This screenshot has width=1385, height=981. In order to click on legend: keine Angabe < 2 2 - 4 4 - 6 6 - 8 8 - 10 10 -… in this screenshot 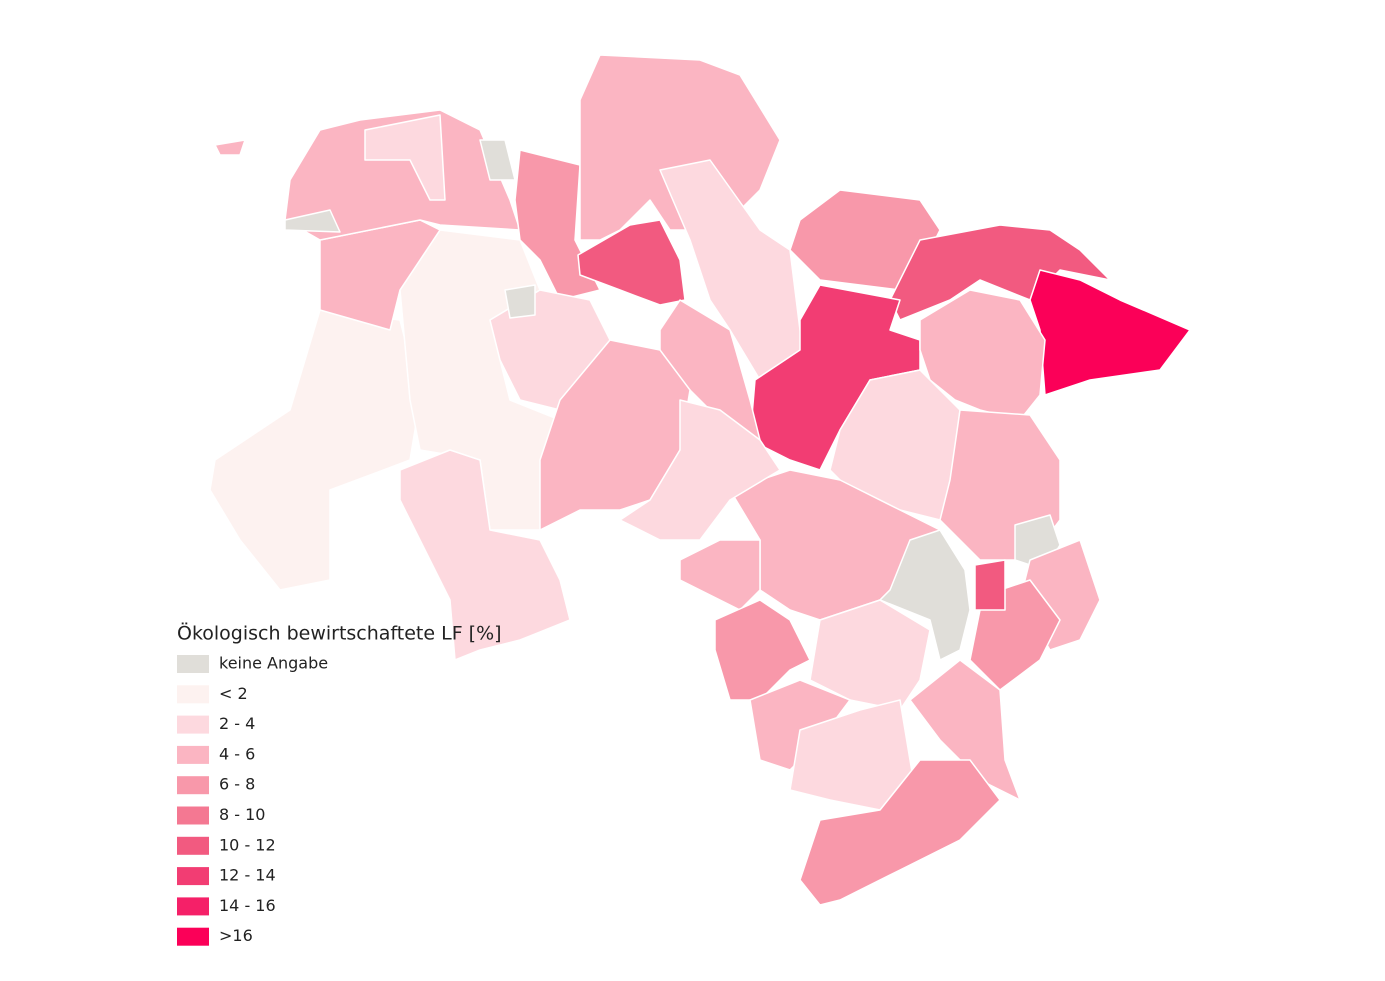, I will do `click(252, 800)`.